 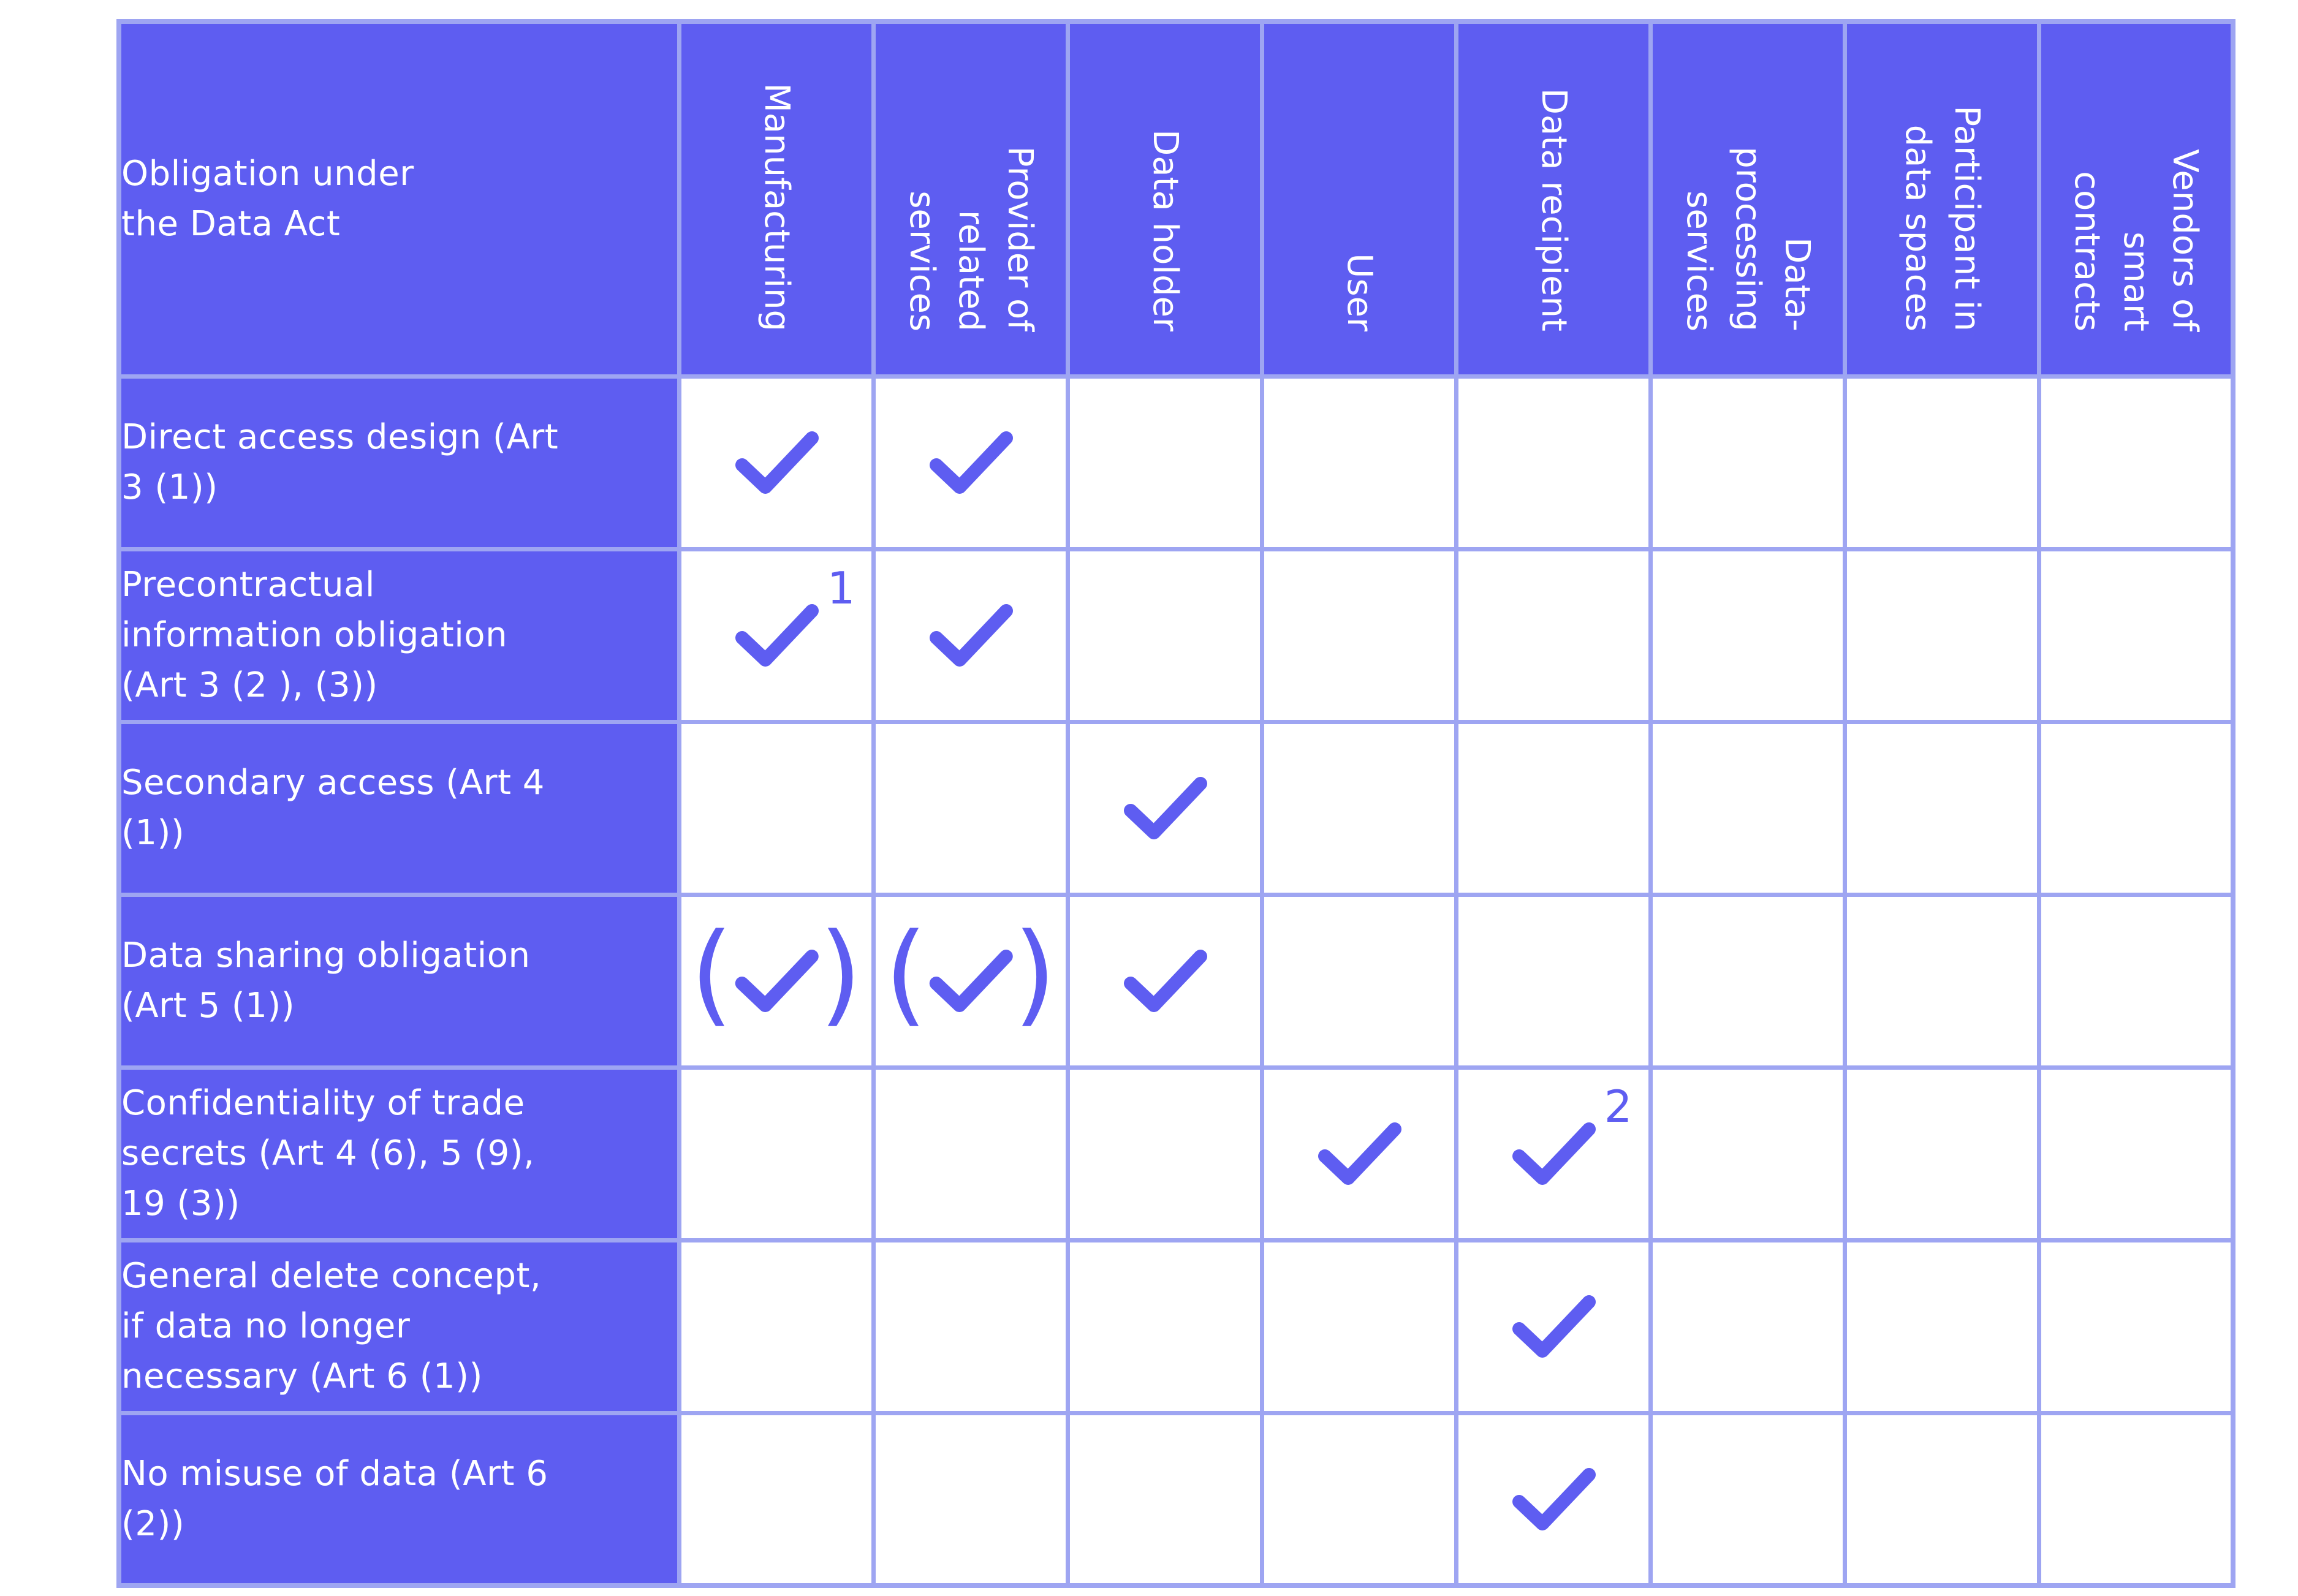 What do you see at coordinates (1748, 238) in the screenshot?
I see `role-header-label: Data- processing services` at bounding box center [1748, 238].